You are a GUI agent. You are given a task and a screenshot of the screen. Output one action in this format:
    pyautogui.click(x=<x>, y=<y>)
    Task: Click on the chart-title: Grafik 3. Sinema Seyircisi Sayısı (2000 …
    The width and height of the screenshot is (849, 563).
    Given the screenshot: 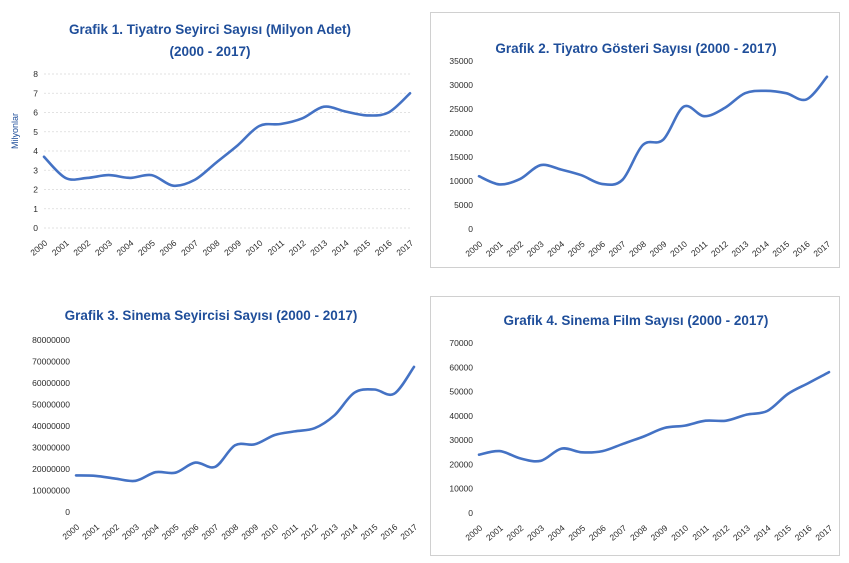 What is the action you would take?
    pyautogui.click(x=211, y=315)
    